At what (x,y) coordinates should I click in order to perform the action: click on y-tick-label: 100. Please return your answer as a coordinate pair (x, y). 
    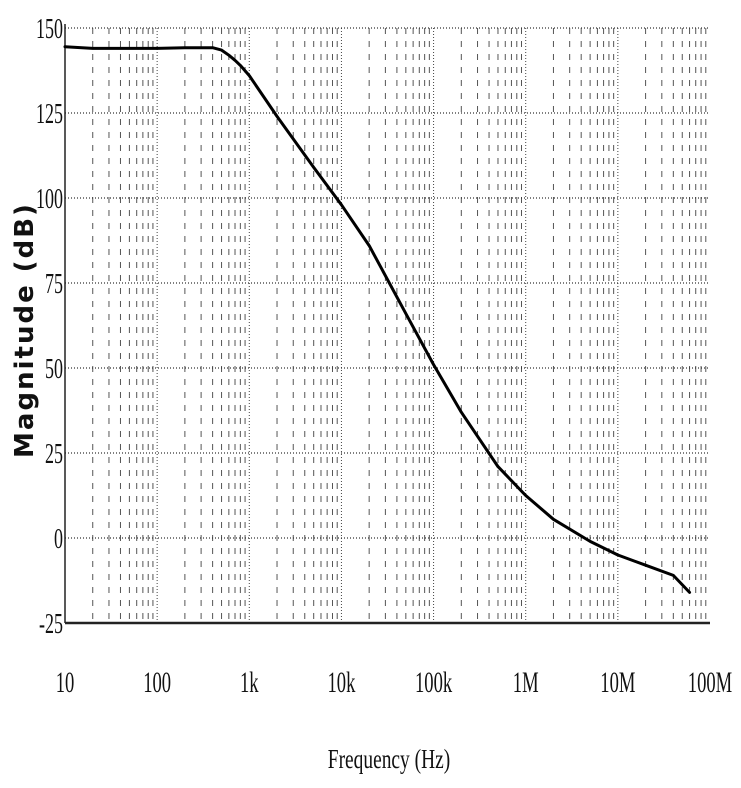
    Looking at the image, I should click on (49, 199).